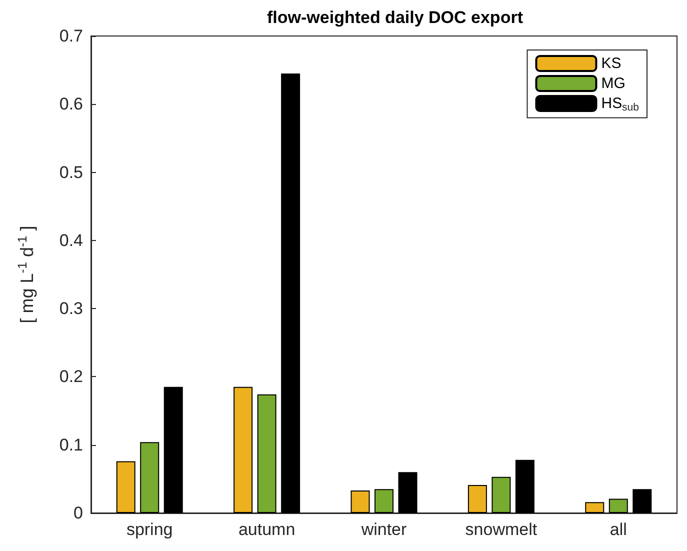 The image size is (687, 551). I want to click on y-tick-label: 0, so click(78, 513).